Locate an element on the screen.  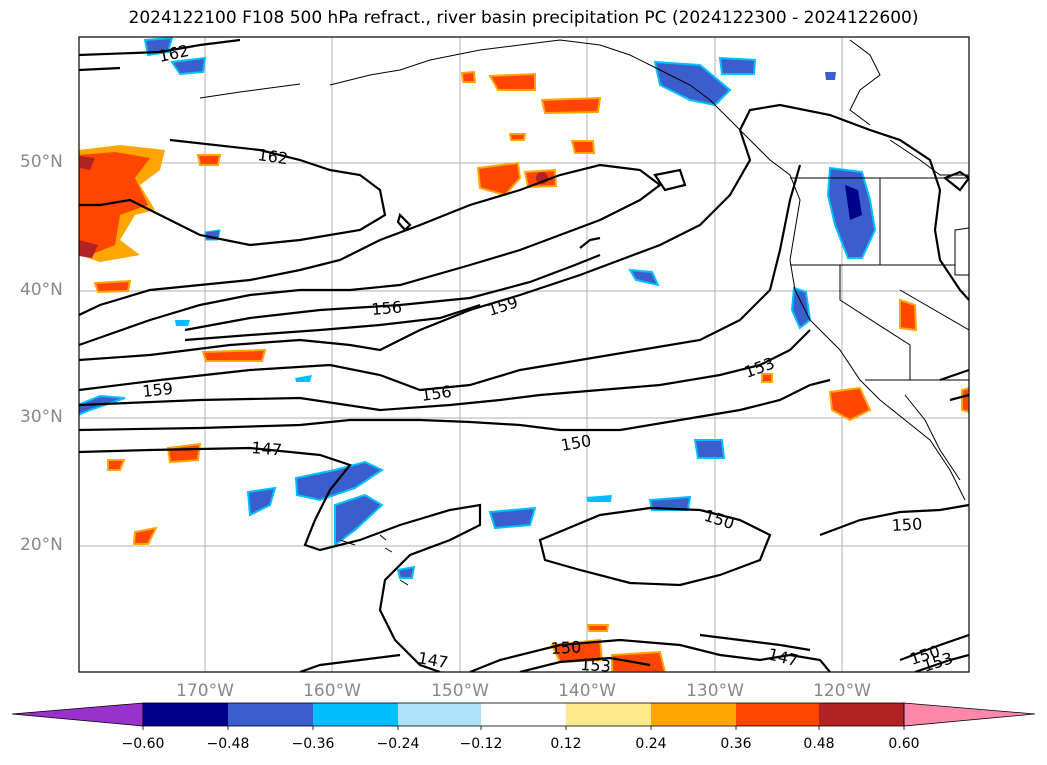
contour-label: 147 is located at coordinates (267, 449).